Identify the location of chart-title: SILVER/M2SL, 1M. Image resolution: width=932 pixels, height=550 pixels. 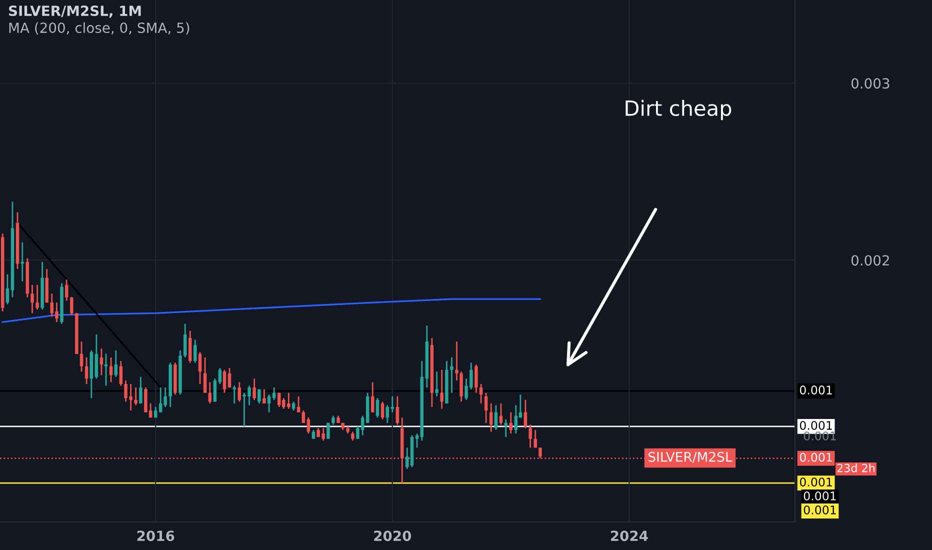
(74, 12).